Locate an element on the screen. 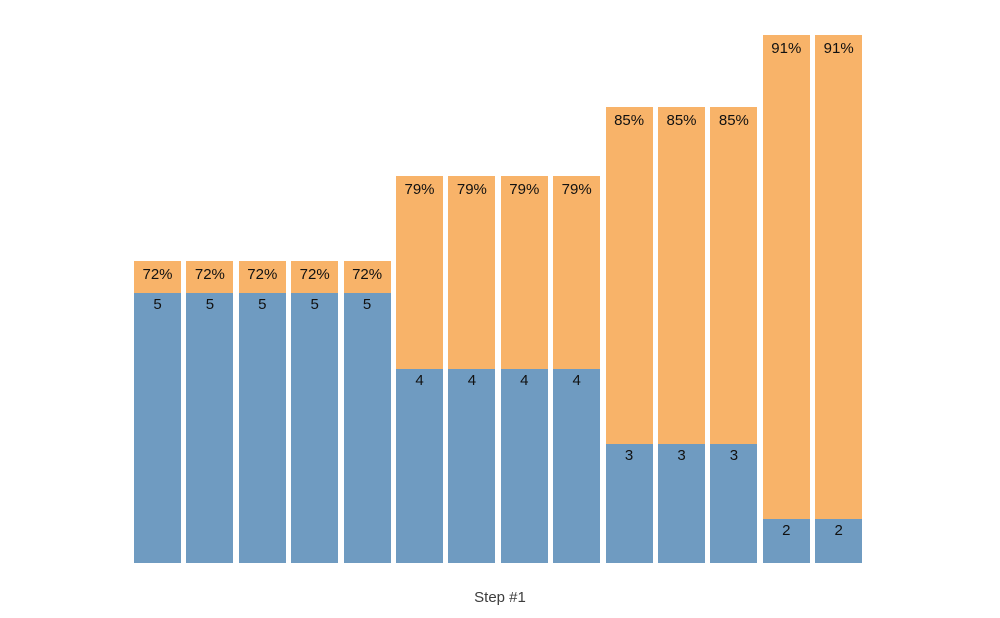  x-axis-label: Step #1 is located at coordinates (500, 597).